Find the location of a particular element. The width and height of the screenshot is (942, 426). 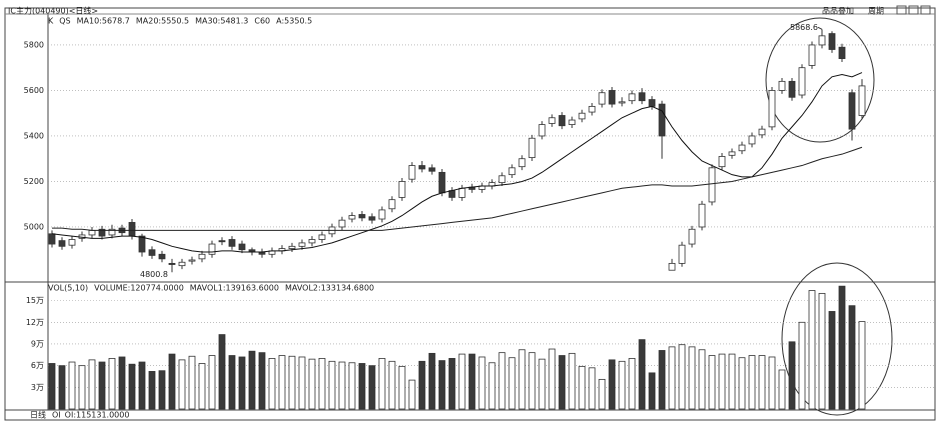

highlight-ellipse is located at coordinates (820, 80).